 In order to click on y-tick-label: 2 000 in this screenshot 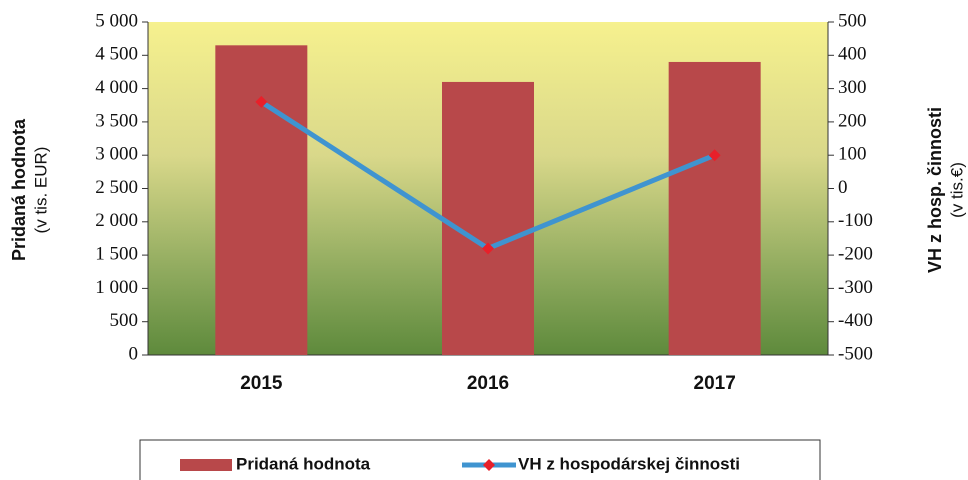, I will do `click(116, 220)`.